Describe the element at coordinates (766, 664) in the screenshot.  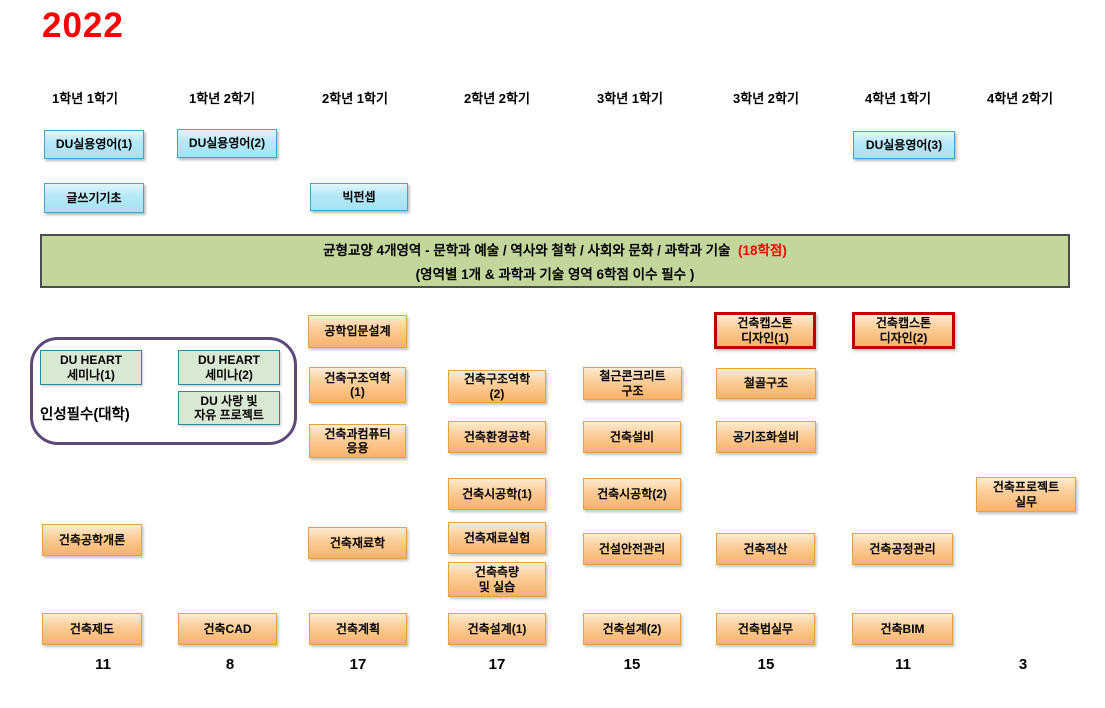
I see `credits-semester-6: 15` at that location.